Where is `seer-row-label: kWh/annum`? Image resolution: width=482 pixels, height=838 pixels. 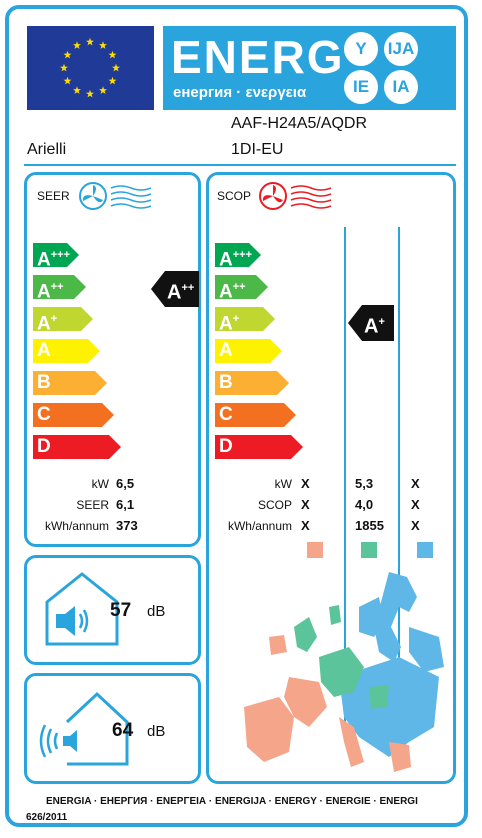
seer-row-label: kWh/annum is located at coordinates (76, 526).